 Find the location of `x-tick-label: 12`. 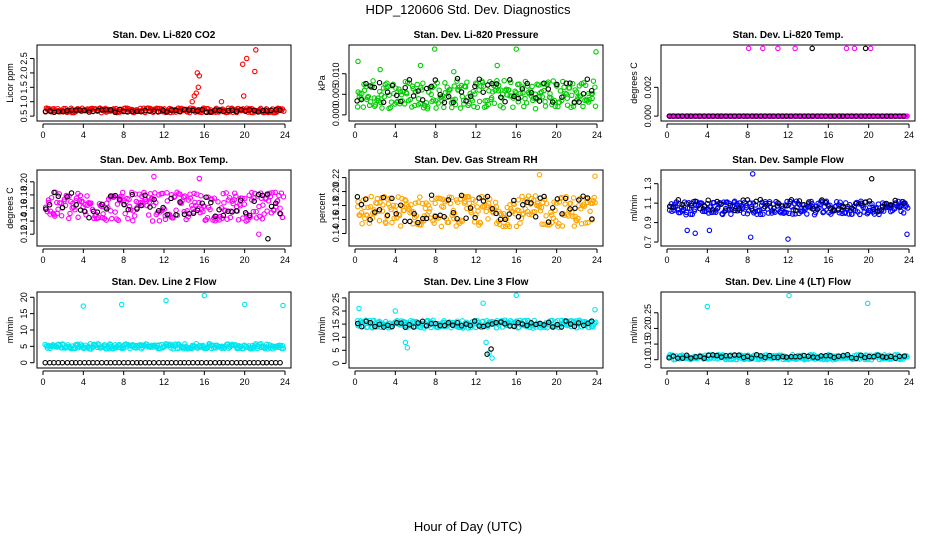

x-tick-label: 12 is located at coordinates (476, 135).